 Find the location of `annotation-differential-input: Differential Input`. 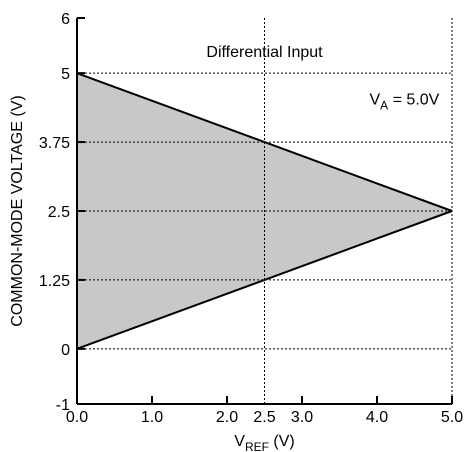

annotation-differential-input: Differential Input is located at coordinates (264, 52).